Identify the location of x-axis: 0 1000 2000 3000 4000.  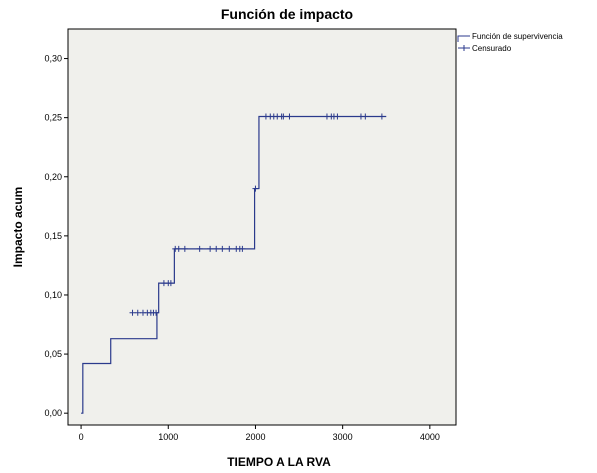
(259, 433).